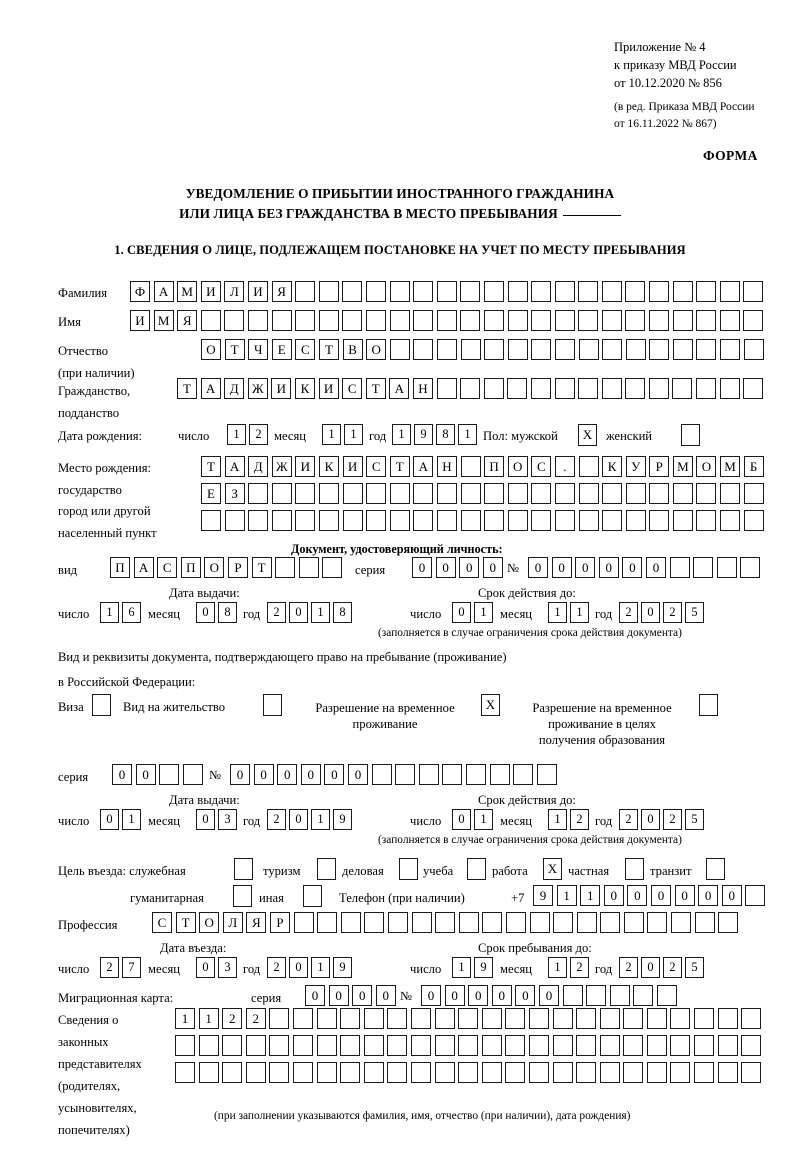  Describe the element at coordinates (258, 434) in the screenshot. I see `digit-box: 2` at that location.